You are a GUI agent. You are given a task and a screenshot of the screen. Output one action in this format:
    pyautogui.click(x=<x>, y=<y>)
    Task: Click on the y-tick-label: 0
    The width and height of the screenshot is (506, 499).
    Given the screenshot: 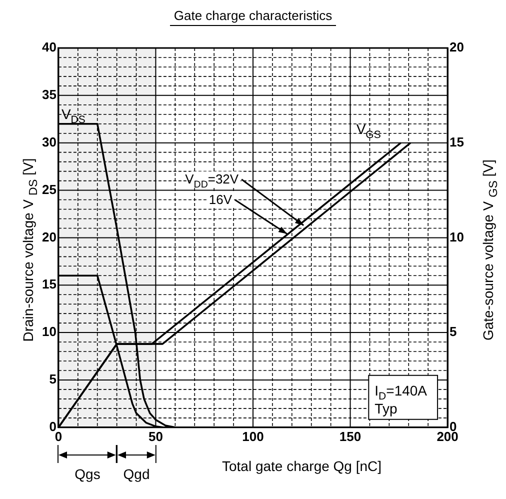 What is the action you would take?
    pyautogui.click(x=52, y=426)
    